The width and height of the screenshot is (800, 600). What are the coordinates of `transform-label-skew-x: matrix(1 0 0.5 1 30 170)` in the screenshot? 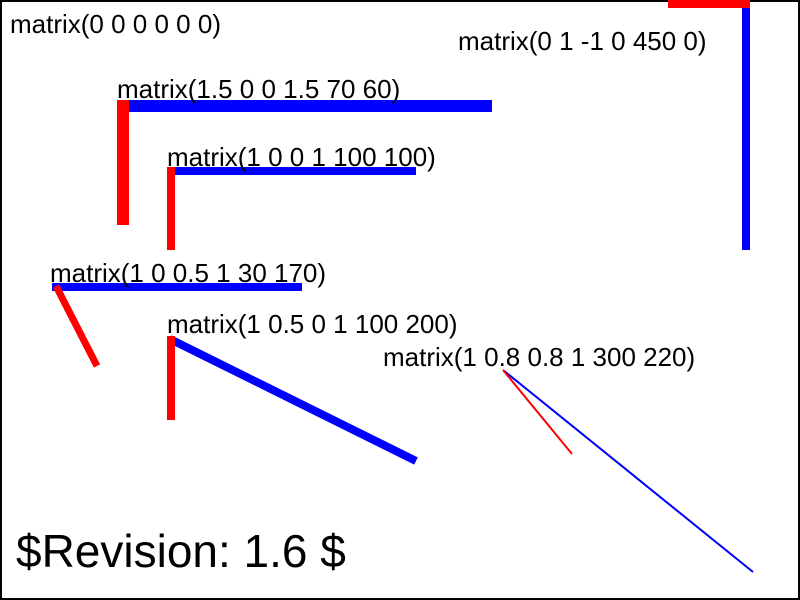 It's located at (188, 273).